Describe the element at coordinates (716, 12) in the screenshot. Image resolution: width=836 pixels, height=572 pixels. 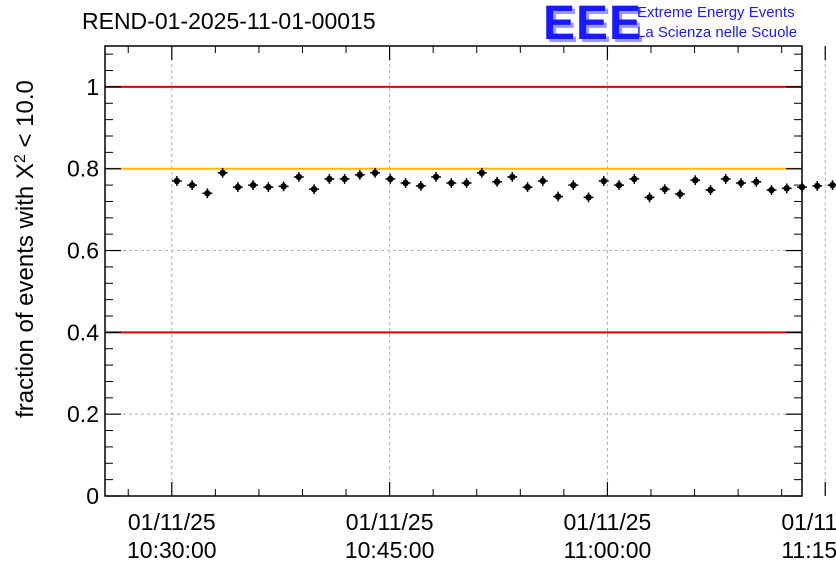
I see `logo-line-1: Extreme Energy Events` at that location.